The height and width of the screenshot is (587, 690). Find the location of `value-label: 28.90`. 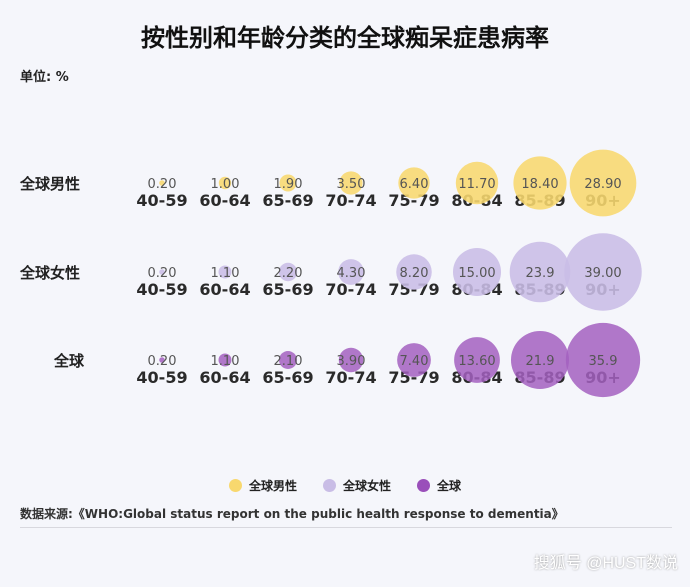

value-label: 28.90 is located at coordinates (602, 184).